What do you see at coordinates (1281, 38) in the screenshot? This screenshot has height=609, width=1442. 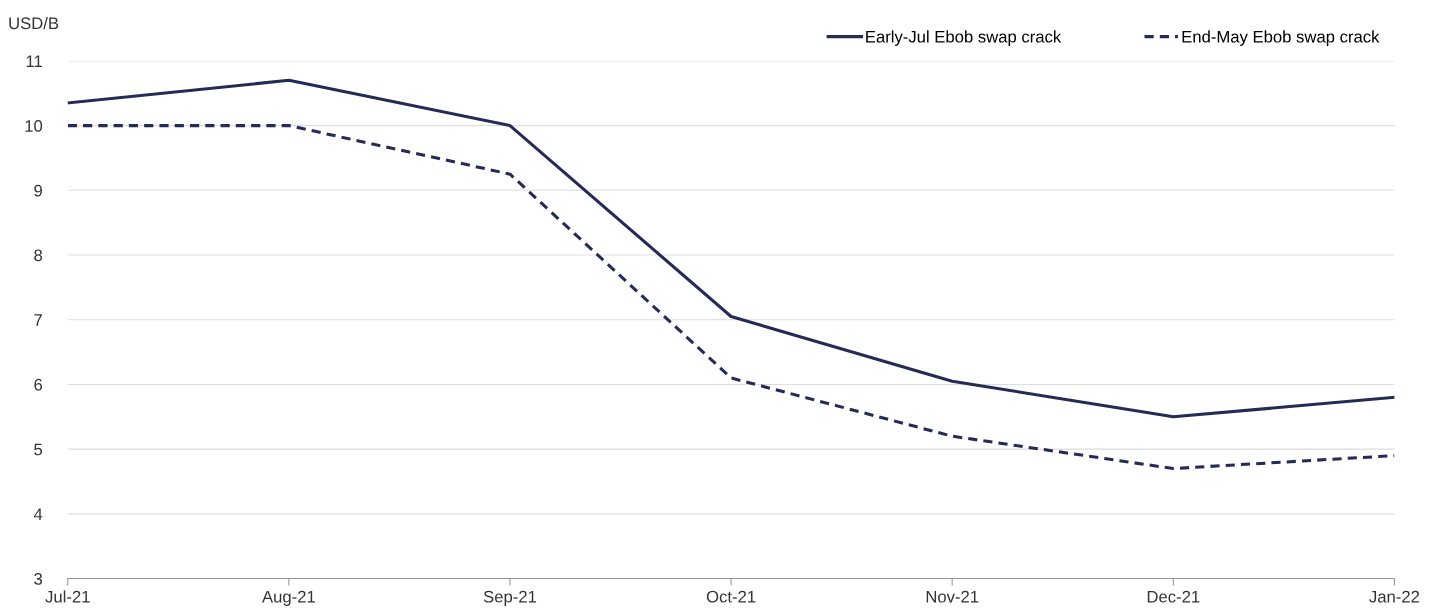 I see `legend-label: End-May Ebob swap crack` at bounding box center [1281, 38].